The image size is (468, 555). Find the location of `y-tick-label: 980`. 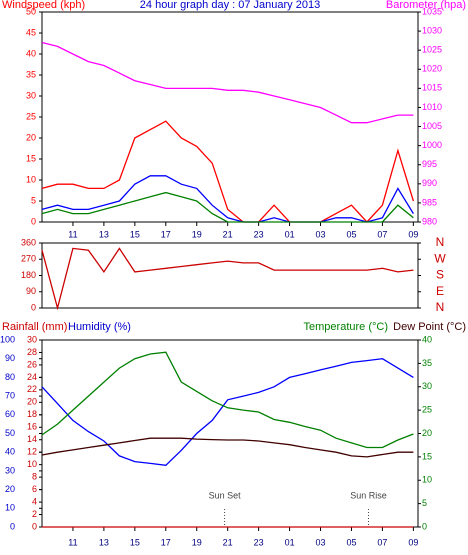

y-tick-label: 980 is located at coordinates (429, 221).